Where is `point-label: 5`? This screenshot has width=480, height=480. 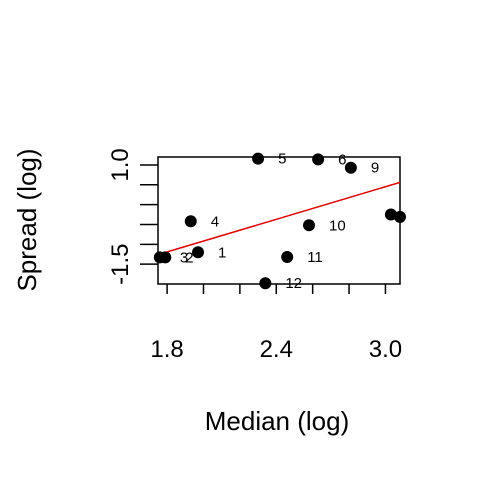 point-label: 5 is located at coordinates (282, 159).